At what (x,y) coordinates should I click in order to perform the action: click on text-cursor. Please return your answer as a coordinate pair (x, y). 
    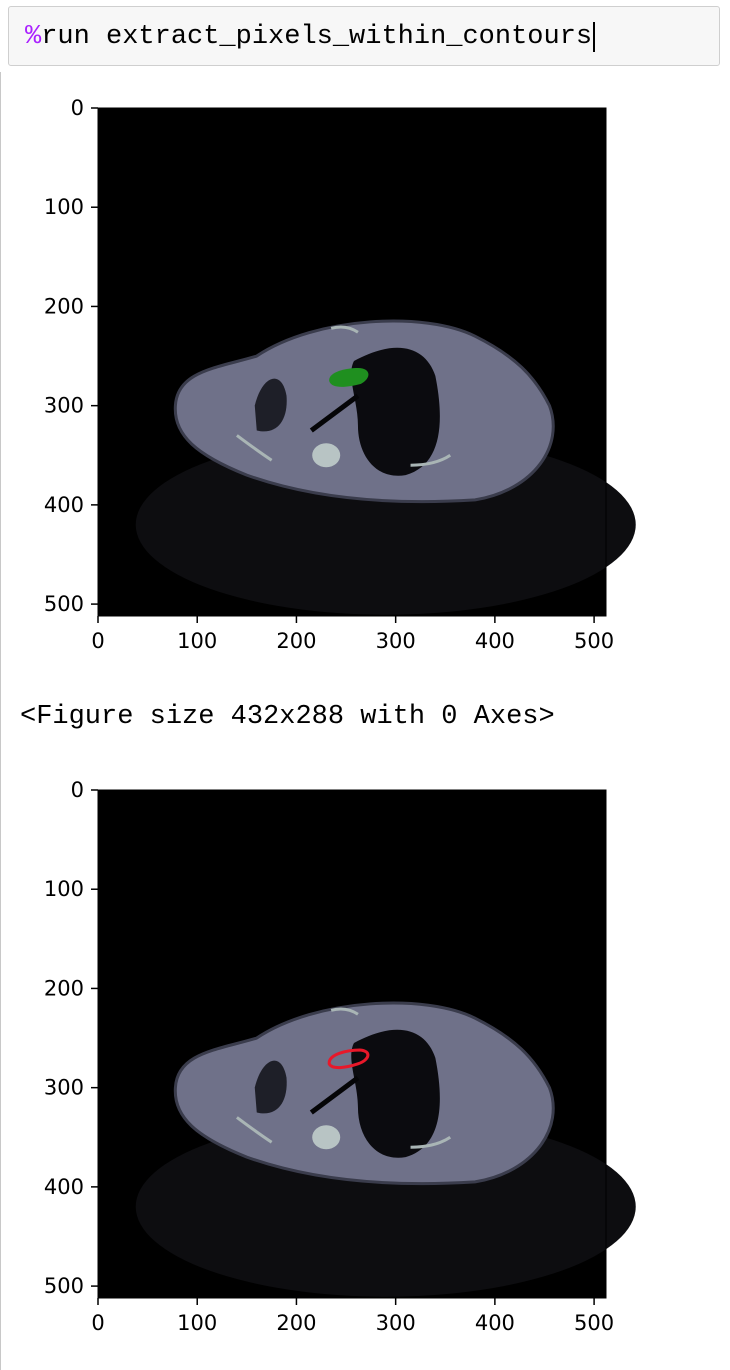
    Looking at the image, I should click on (594, 37).